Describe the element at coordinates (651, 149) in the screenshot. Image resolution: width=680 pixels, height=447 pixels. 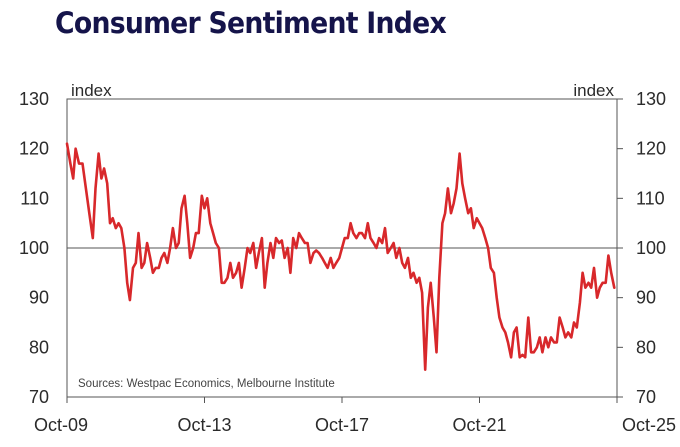
I see `y-tick-label-right: 120` at that location.